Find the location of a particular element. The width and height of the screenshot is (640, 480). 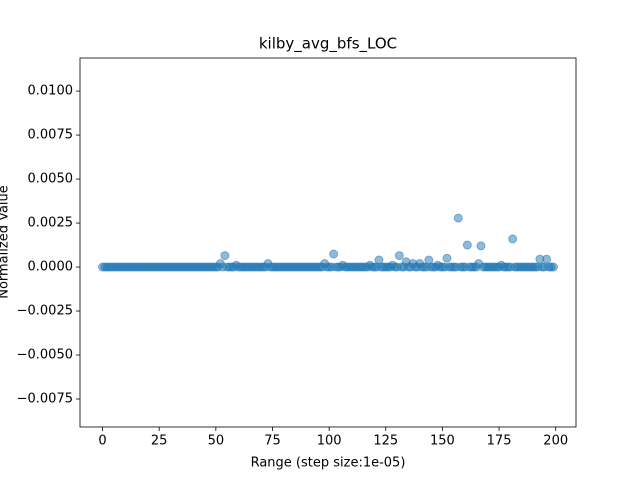

y-tick-label: 0.0000 is located at coordinates (51, 267).